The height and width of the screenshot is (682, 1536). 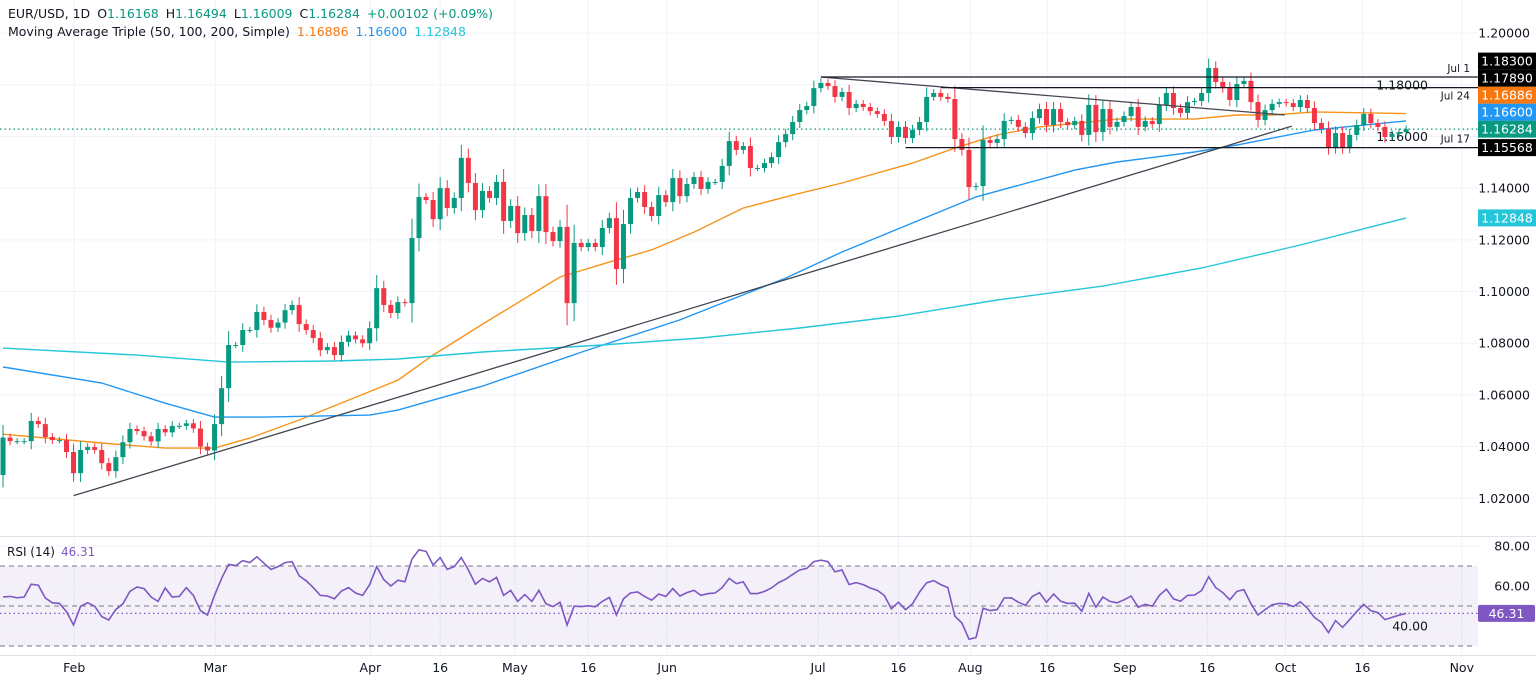 What do you see at coordinates (1458, 69) in the screenshot?
I see `horizontal-level-label: Jul 1` at bounding box center [1458, 69].